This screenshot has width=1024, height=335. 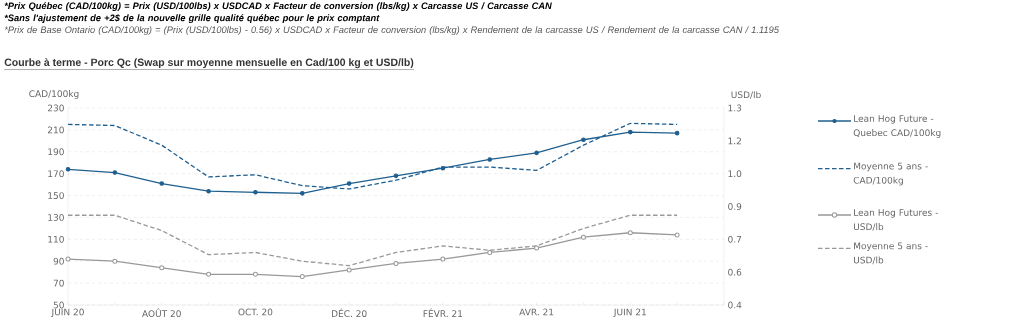 I want to click on x-tick-label: AOÛT 20, so click(x=161, y=313).